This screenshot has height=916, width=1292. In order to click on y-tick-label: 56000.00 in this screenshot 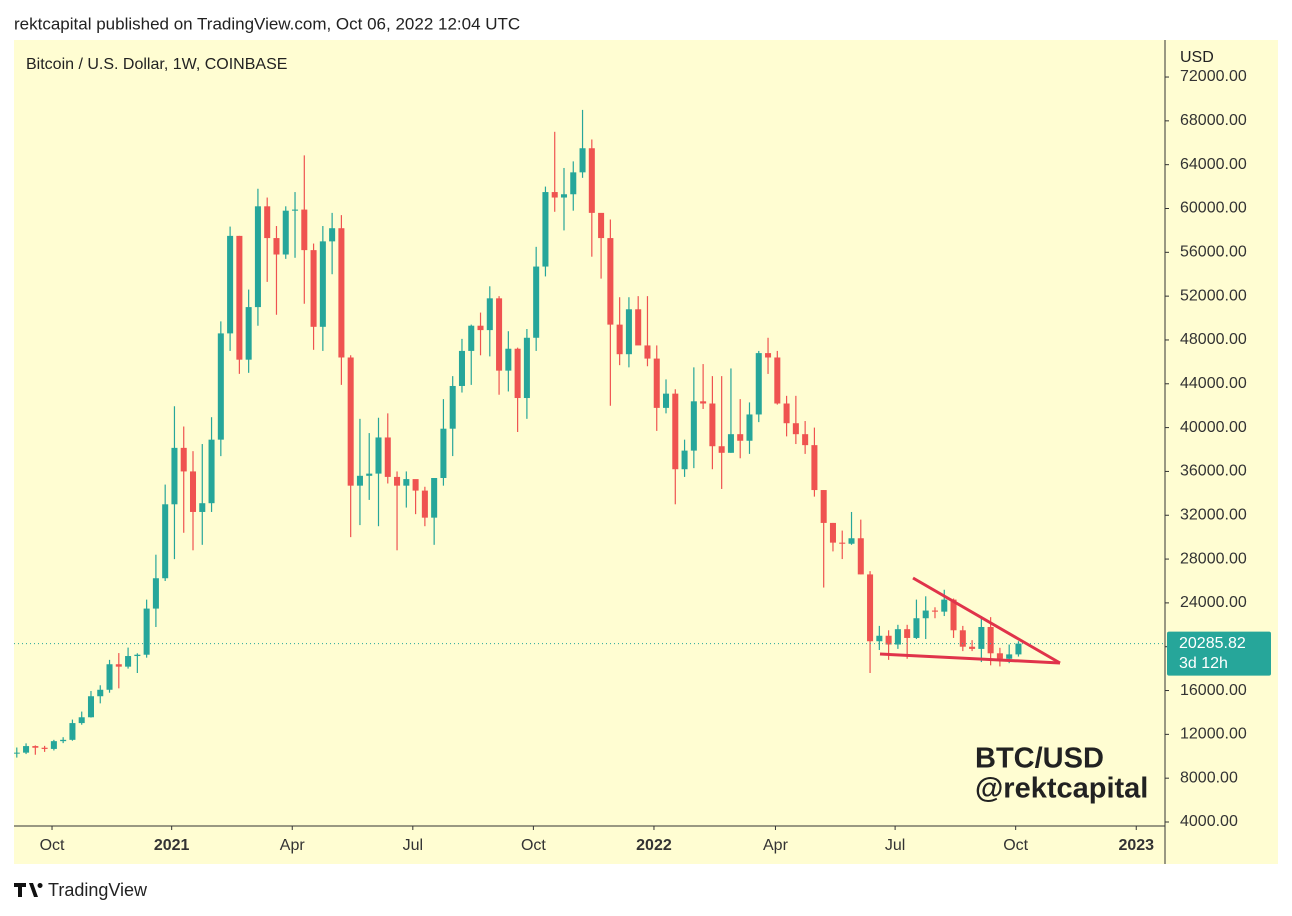, I will do `click(1213, 252)`.